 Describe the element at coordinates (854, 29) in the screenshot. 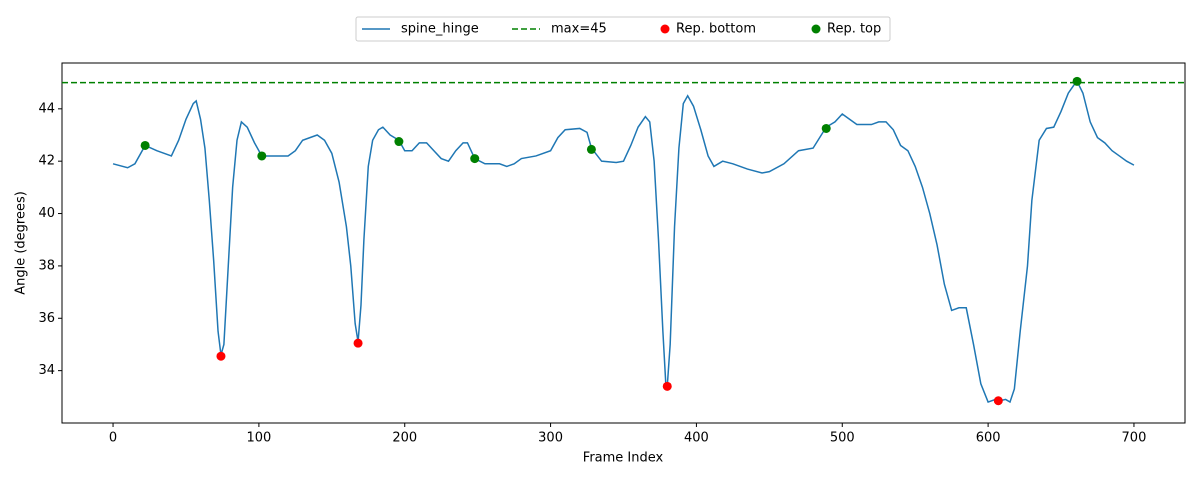

I see `legend-label: Rep. top` at that location.